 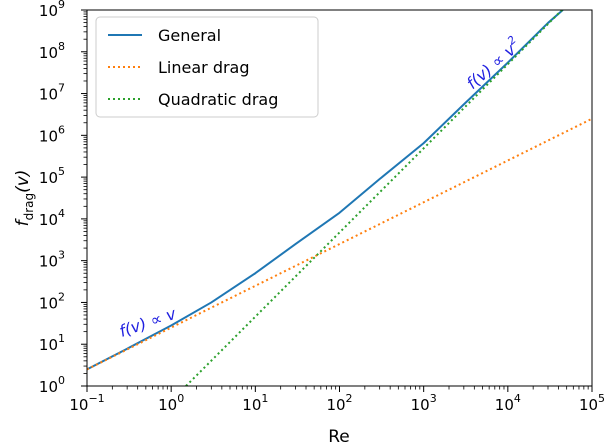 What do you see at coordinates (29, 207) in the screenshot?
I see `y-axis-label-sub: drag` at bounding box center [29, 207].